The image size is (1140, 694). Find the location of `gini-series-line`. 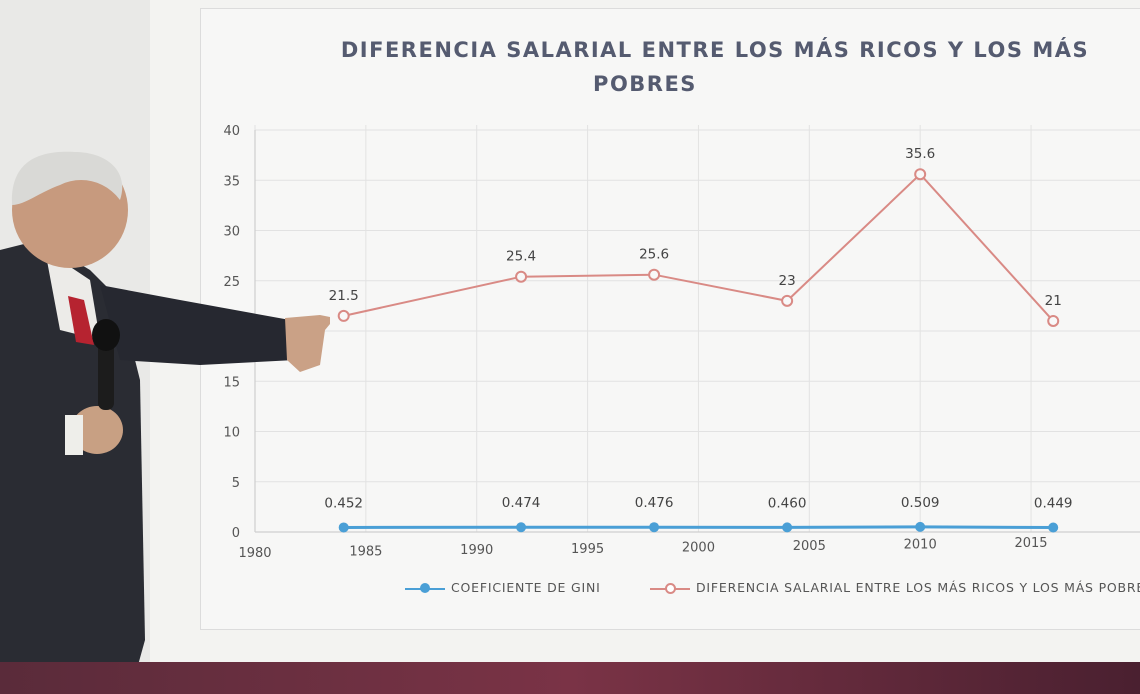

gini-series-line is located at coordinates (698, 527).